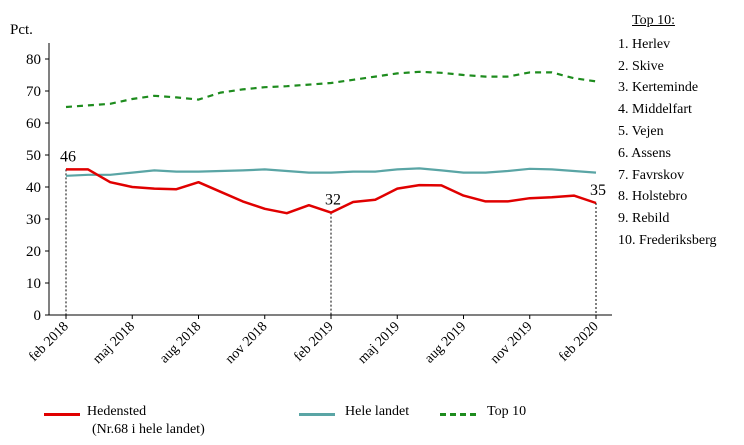 The image size is (744, 445). I want to click on top10-item: 3. Kerteminde, so click(658, 88).